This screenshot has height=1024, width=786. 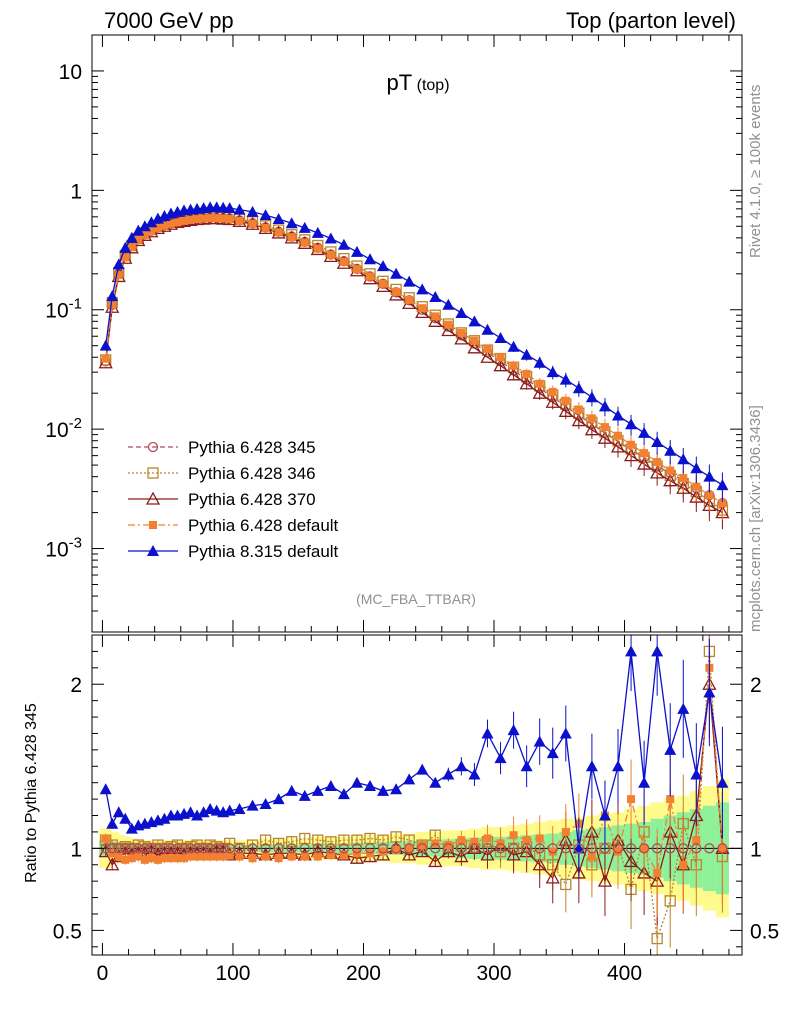 I want to click on legend-entry: Pythia 6.428 346, so click(x=222, y=473).